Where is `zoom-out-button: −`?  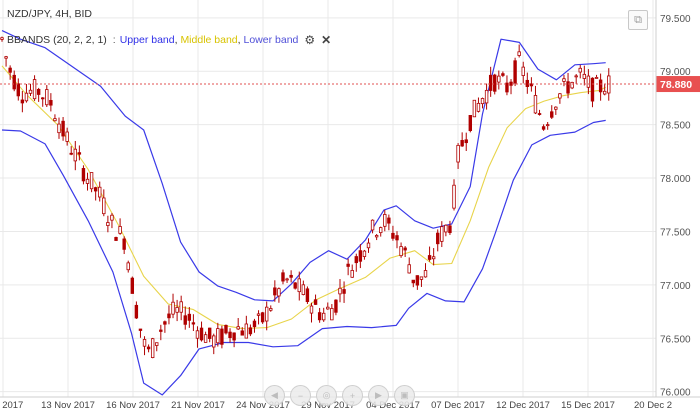 zoom-out-button: − is located at coordinates (300, 395).